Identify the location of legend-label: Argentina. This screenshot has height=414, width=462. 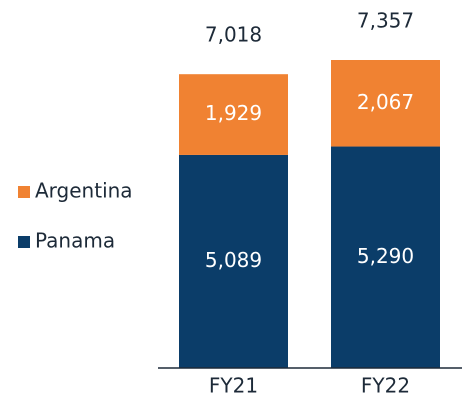
(84, 191).